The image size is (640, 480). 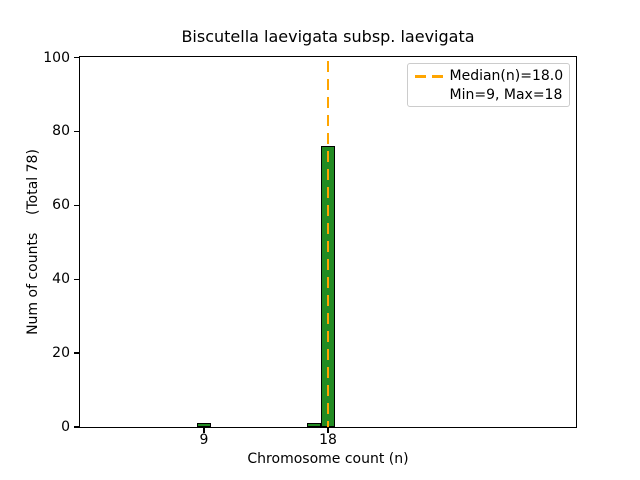 What do you see at coordinates (204, 440) in the screenshot?
I see `x-tick-label: 9` at bounding box center [204, 440].